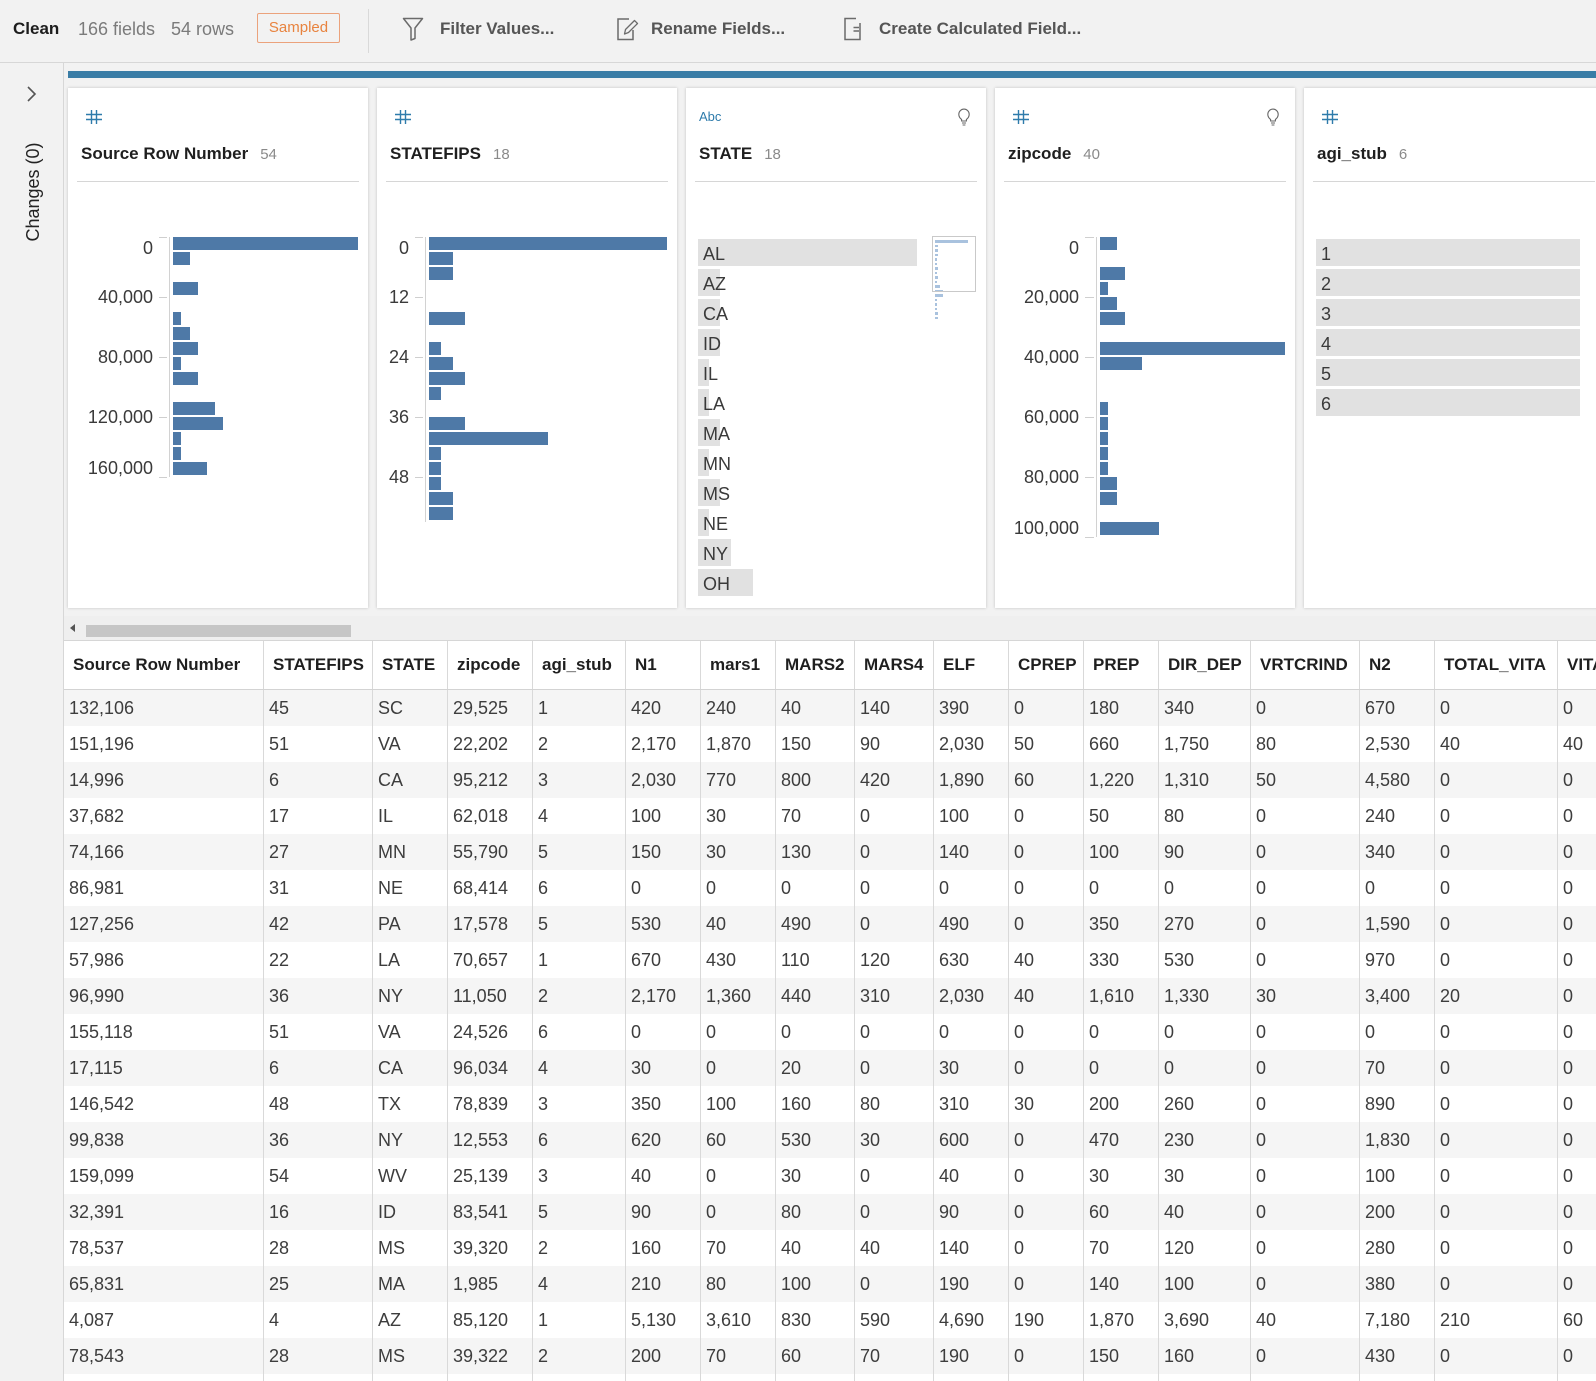 The width and height of the screenshot is (1596, 1381). What do you see at coordinates (663, 1104) in the screenshot?
I see `table-cell: 350` at bounding box center [663, 1104].